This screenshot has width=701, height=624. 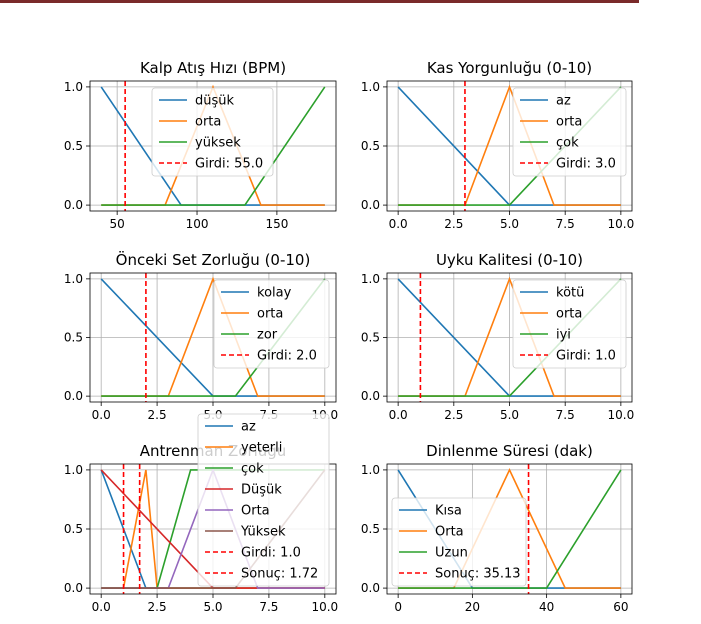 What do you see at coordinates (670, 1) in the screenshot?
I see `window-top-strip-right` at bounding box center [670, 1].